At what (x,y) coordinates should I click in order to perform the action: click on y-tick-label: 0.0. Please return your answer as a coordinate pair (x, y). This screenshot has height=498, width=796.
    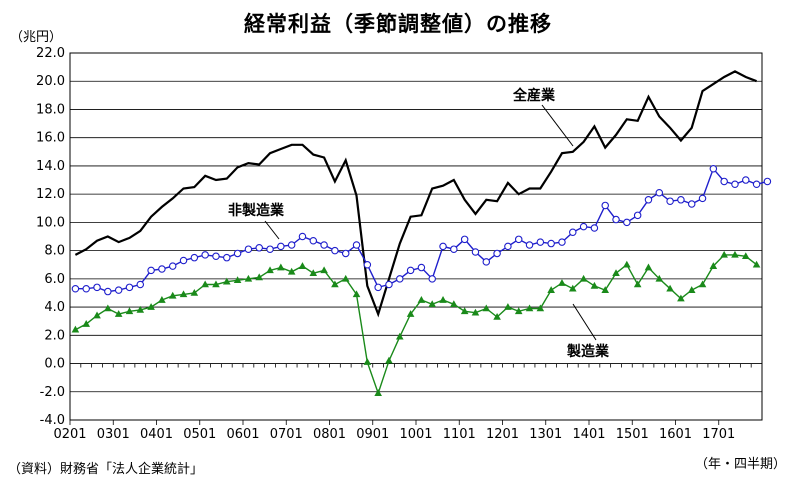
    Looking at the image, I should click on (54, 364).